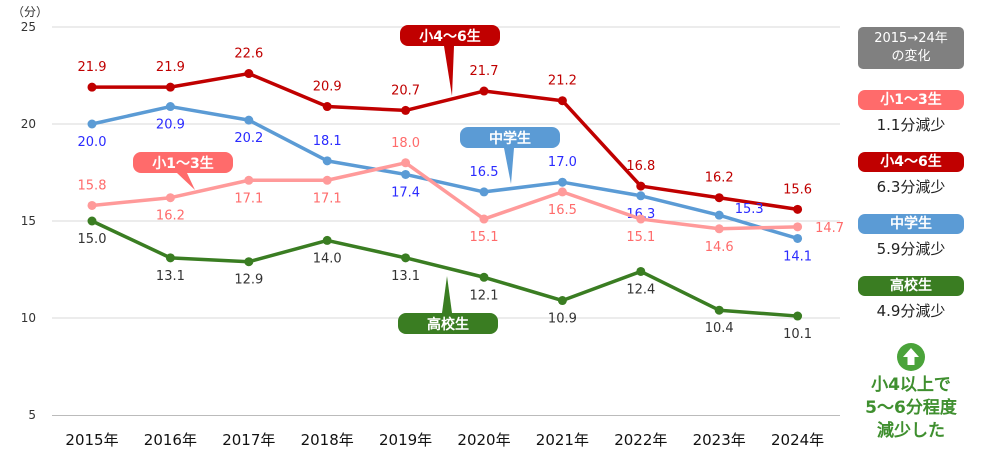 The width and height of the screenshot is (995, 468). Describe the element at coordinates (911, 48) in the screenshot. I see `change-header: 2015→24年 の変化` at that location.